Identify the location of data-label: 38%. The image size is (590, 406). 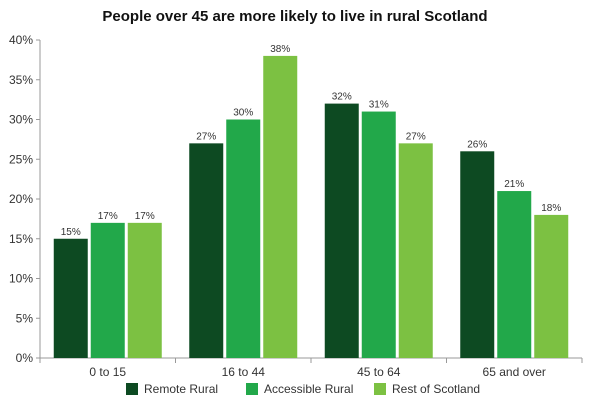
(280, 49).